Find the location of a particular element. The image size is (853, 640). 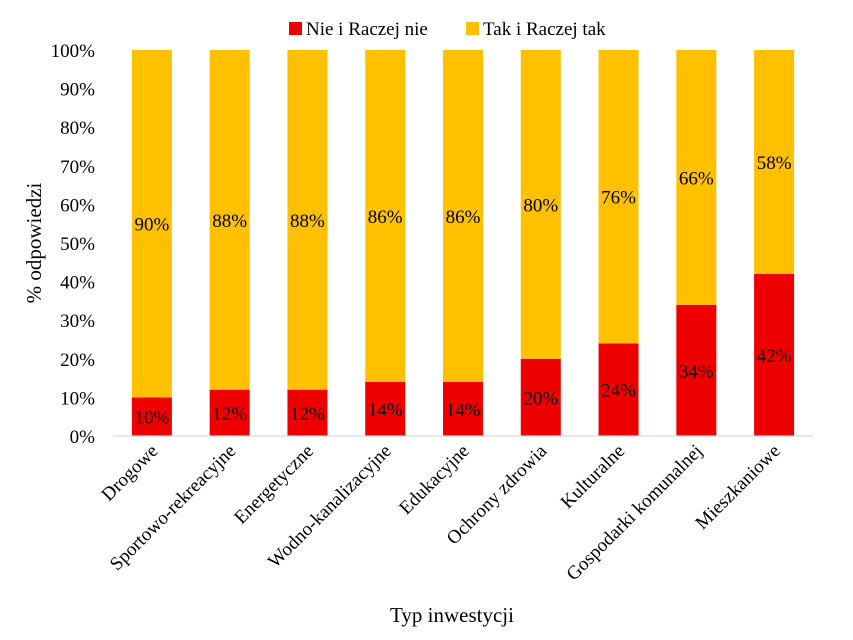

y-tick-label: 80% is located at coordinates (77, 128).